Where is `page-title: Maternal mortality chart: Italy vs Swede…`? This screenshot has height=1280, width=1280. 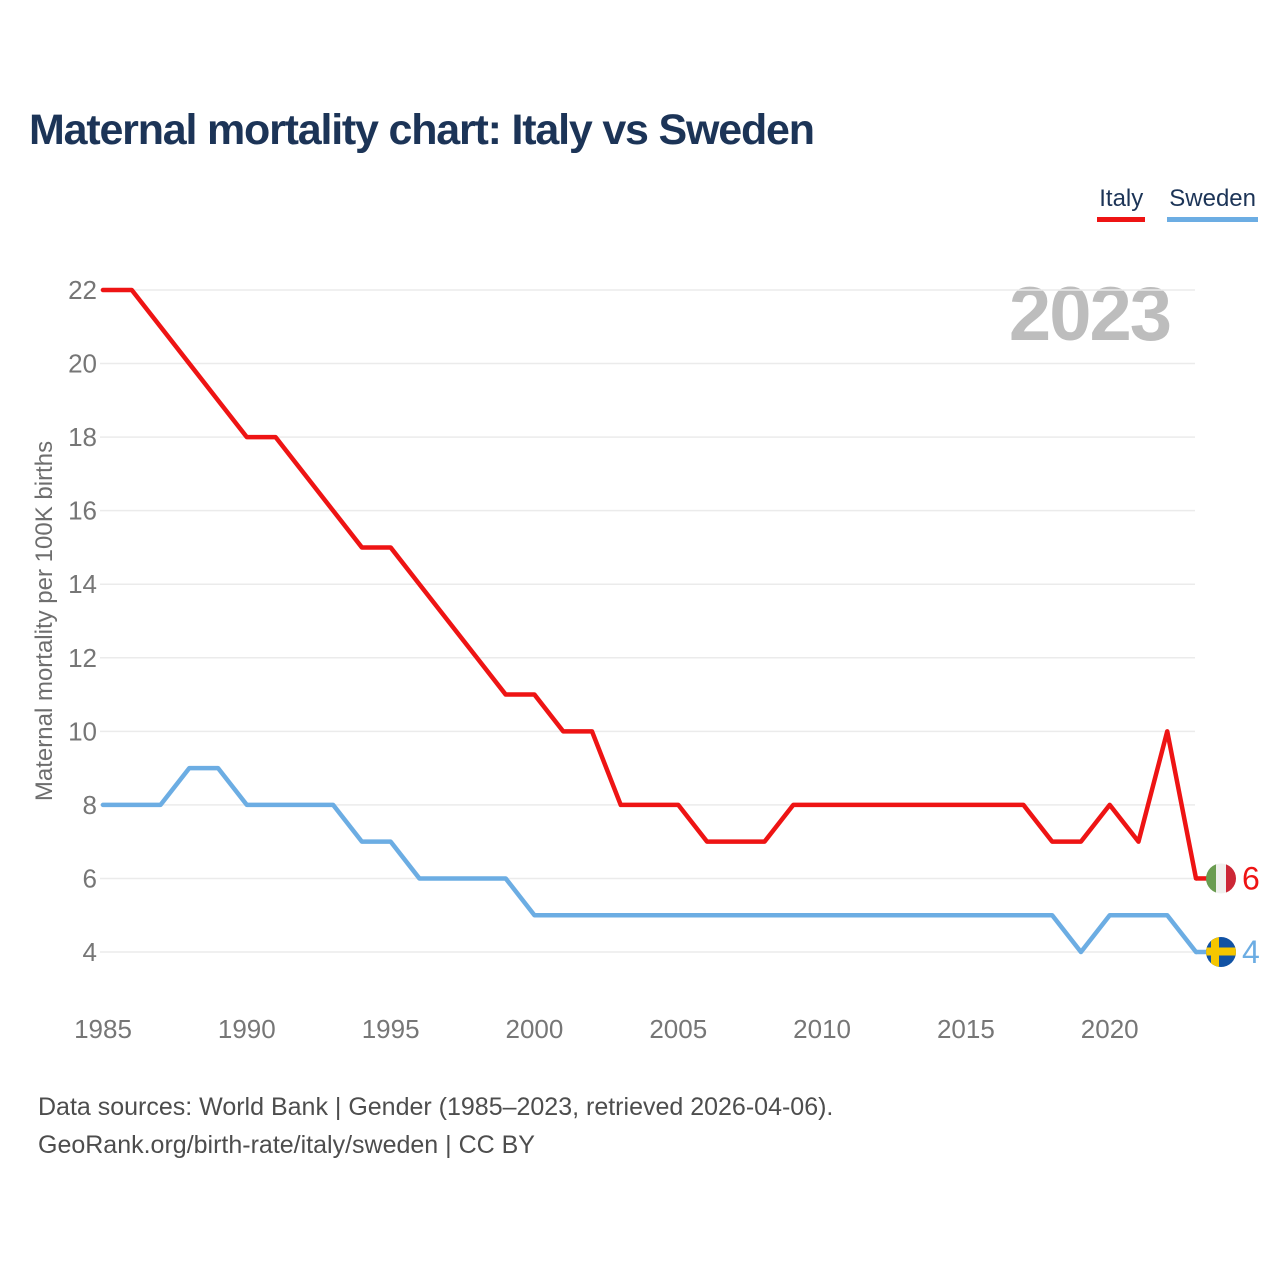 page-title: Maternal mortality chart: Italy vs Swede… is located at coordinates (422, 130).